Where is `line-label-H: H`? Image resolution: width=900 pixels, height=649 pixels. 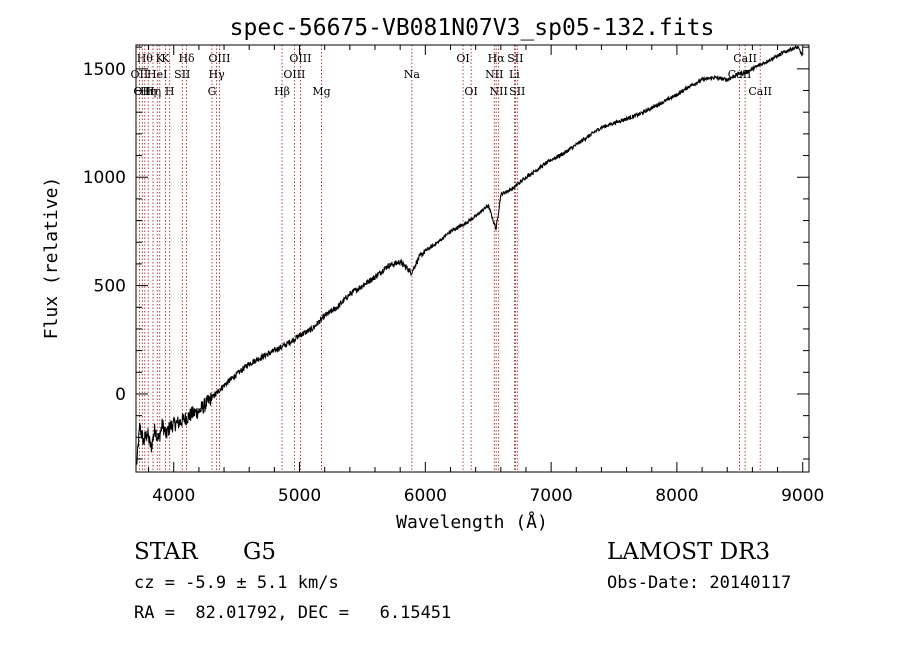
line-label-H: H is located at coordinates (170, 91).